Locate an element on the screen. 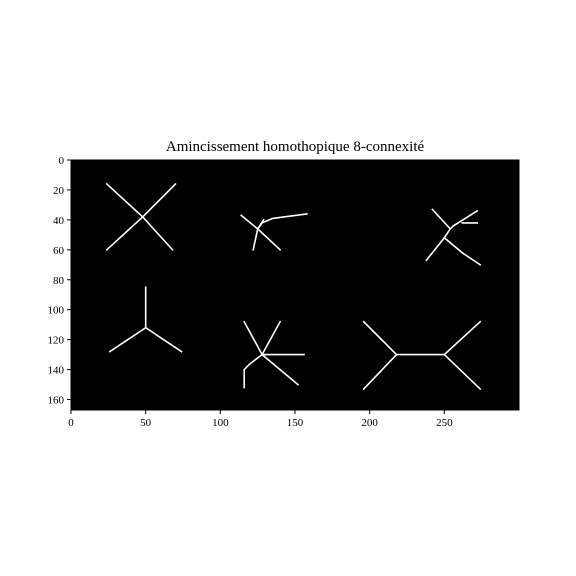  figure-title: Amincissement homothopique 8-connexité is located at coordinates (295, 147).